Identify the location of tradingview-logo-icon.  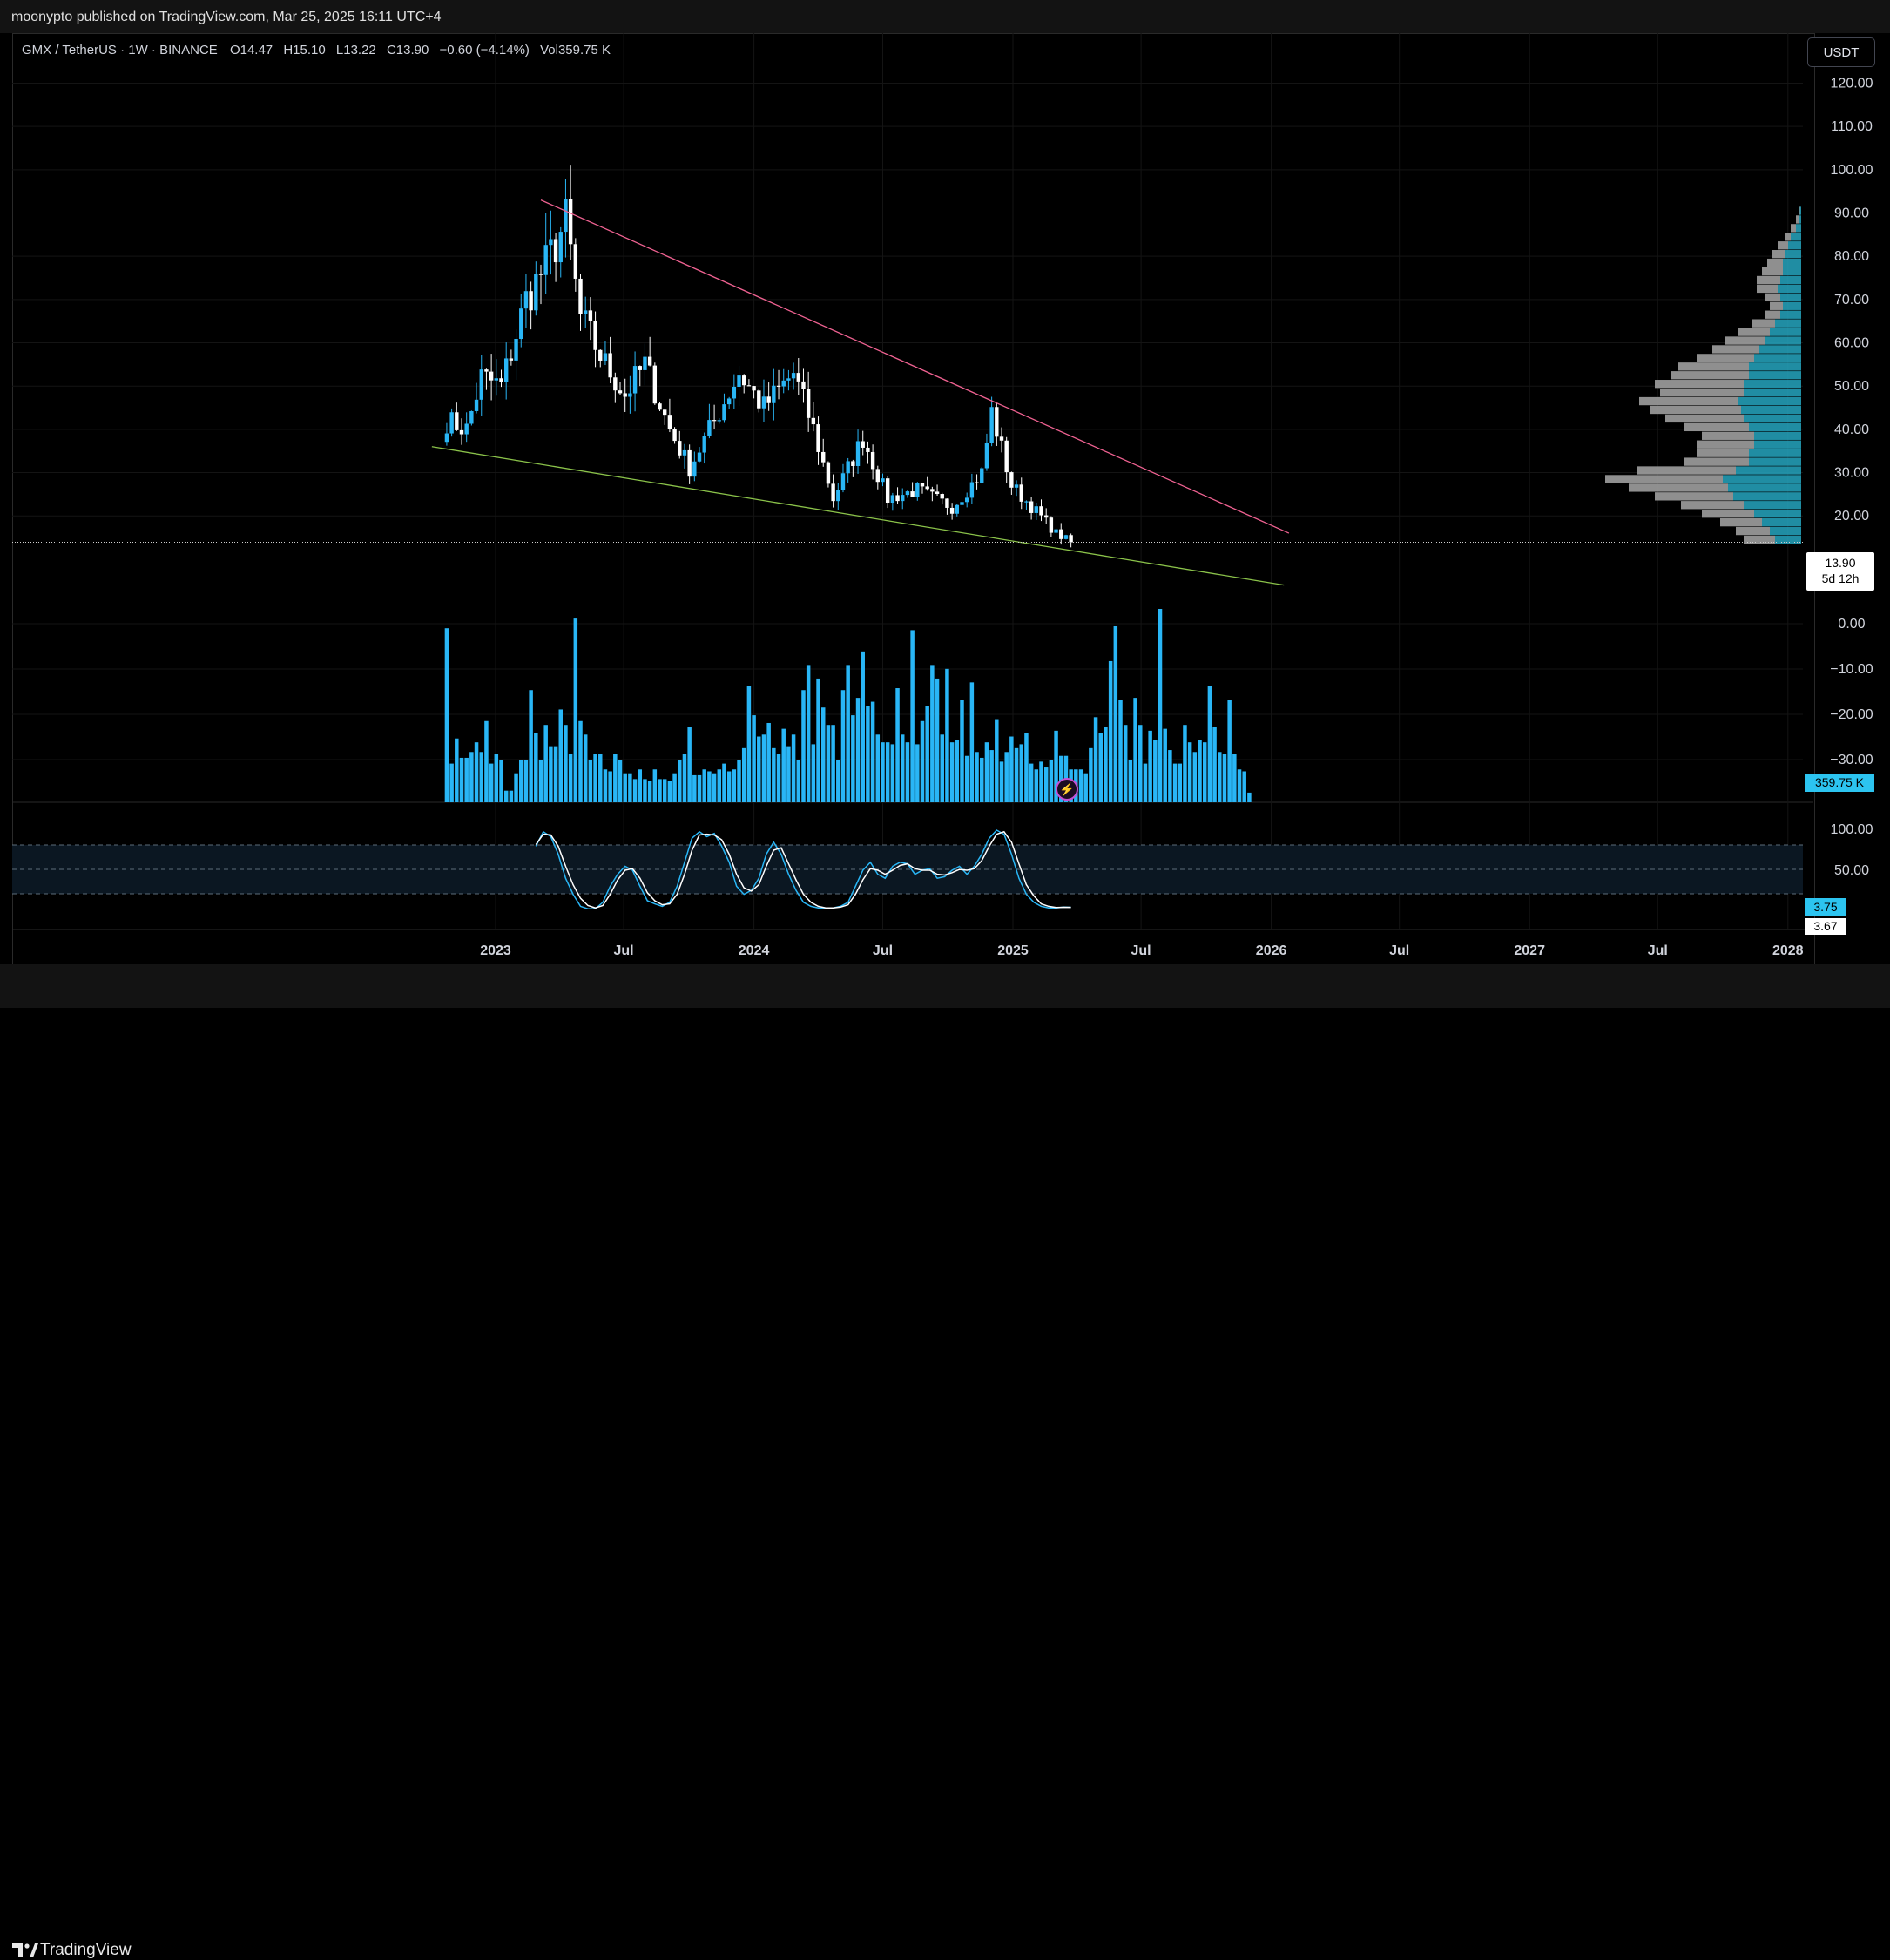
(25, 1950).